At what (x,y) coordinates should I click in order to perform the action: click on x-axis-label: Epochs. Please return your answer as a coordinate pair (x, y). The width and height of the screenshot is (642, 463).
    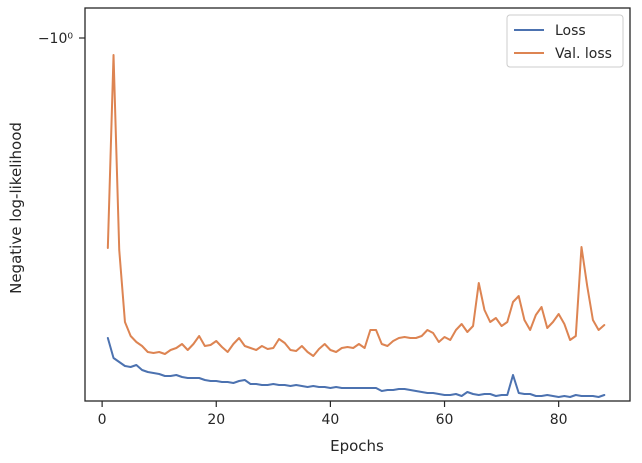
    Looking at the image, I should click on (357, 446).